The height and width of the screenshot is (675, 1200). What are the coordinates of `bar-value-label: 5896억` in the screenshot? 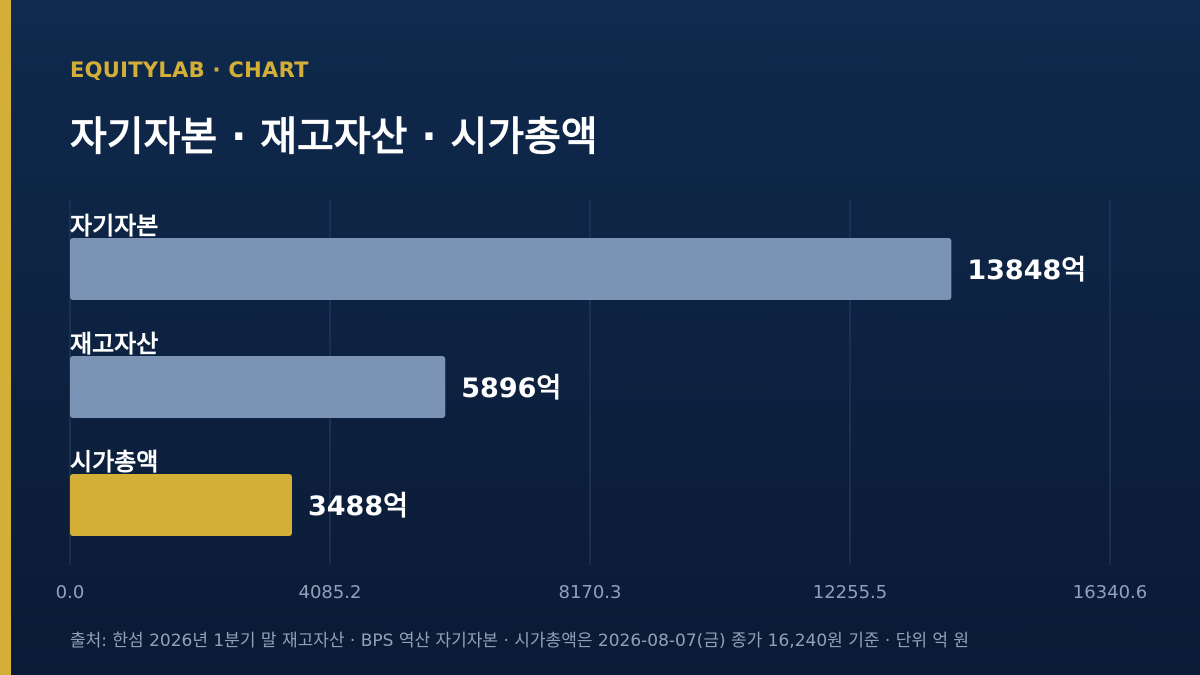 It's located at (511, 388).